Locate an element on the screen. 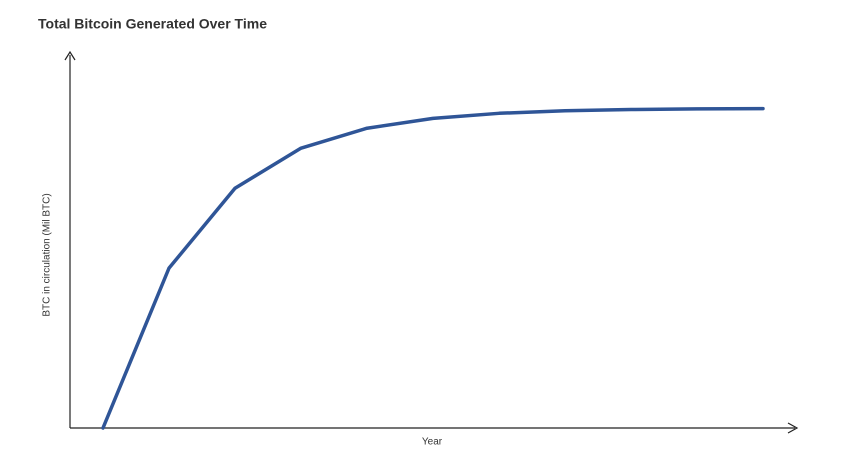  y-axis-arrow is located at coordinates (70, 55).